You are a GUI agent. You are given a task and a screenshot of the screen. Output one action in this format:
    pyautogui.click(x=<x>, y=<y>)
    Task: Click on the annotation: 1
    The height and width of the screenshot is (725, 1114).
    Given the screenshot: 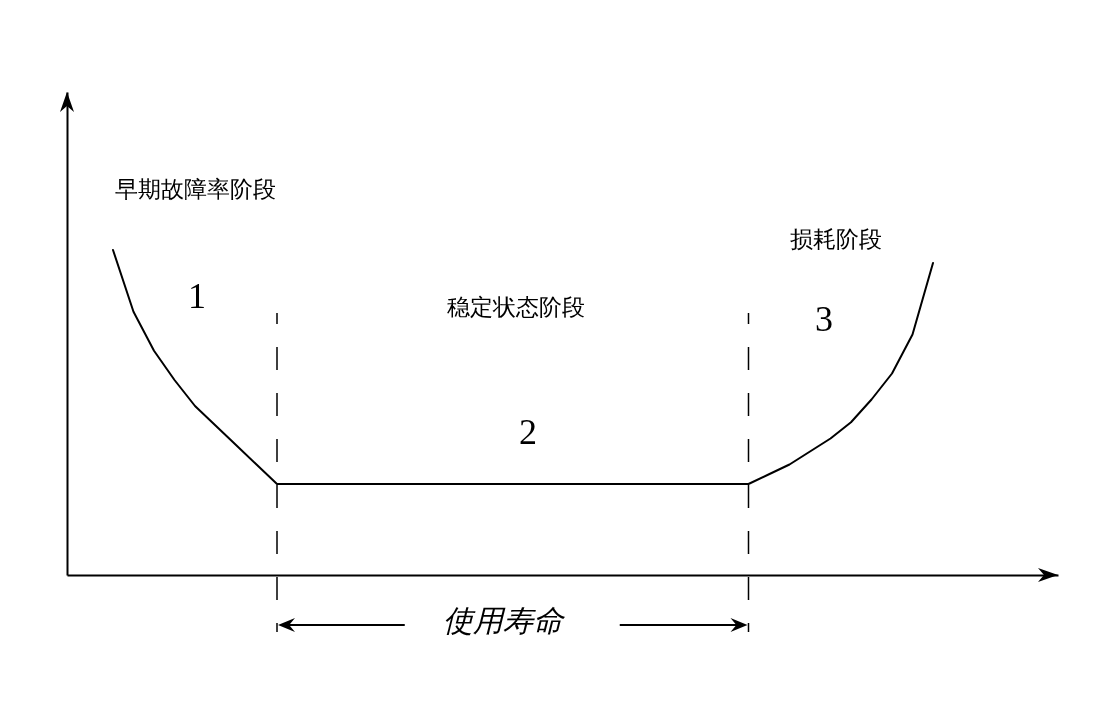 What is the action you would take?
    pyautogui.click(x=197, y=296)
    